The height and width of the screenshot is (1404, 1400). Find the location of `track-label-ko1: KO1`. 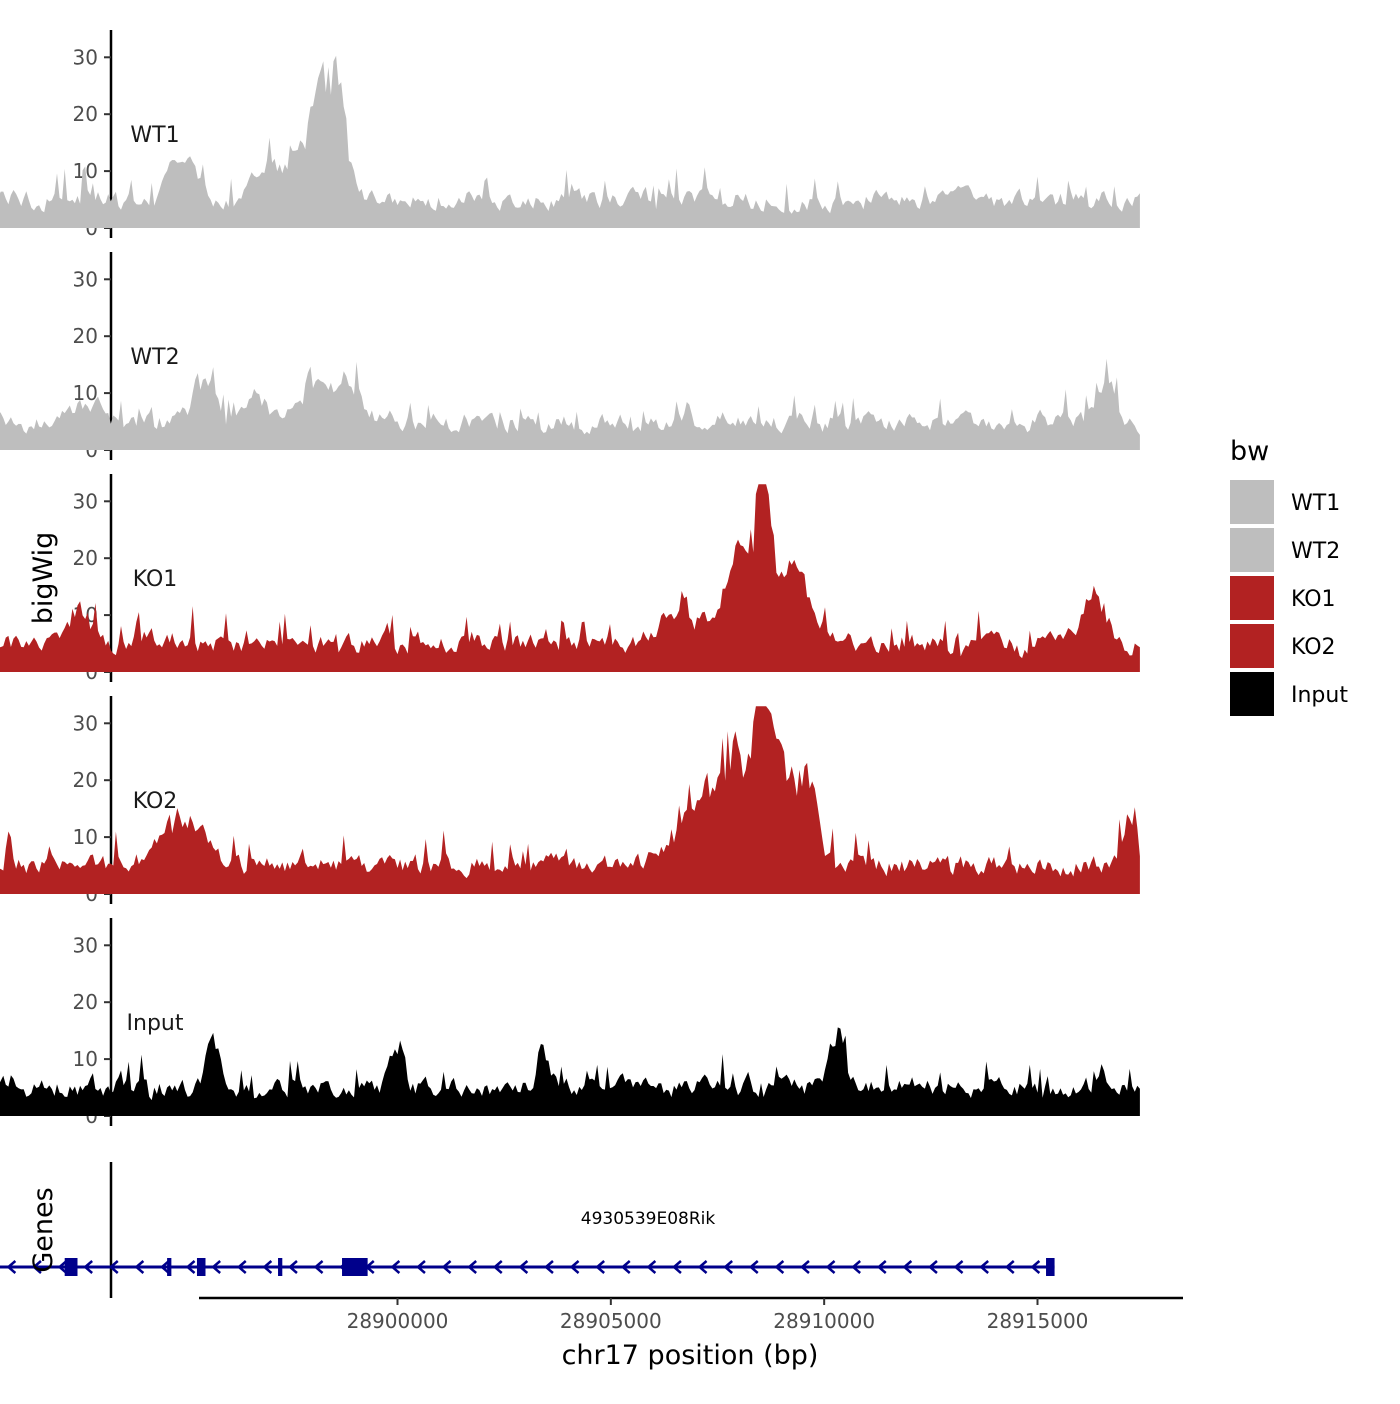

track-label-ko1: KO1 is located at coordinates (155, 579).